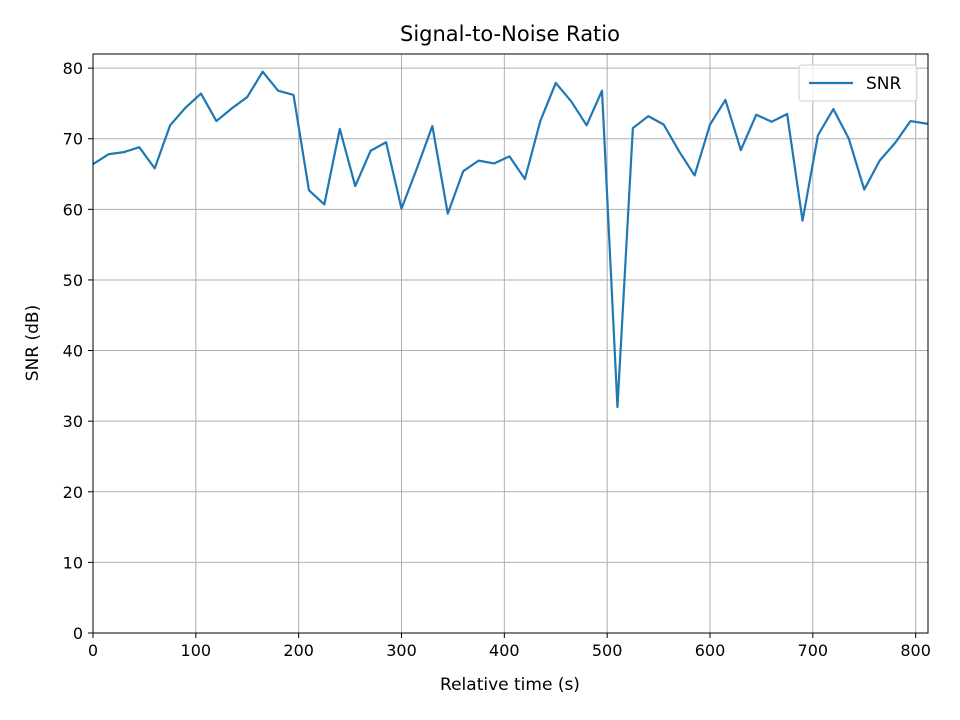 This screenshot has width=960, height=720. Describe the element at coordinates (78, 633) in the screenshot. I see `y-tick-label: 0` at that location.